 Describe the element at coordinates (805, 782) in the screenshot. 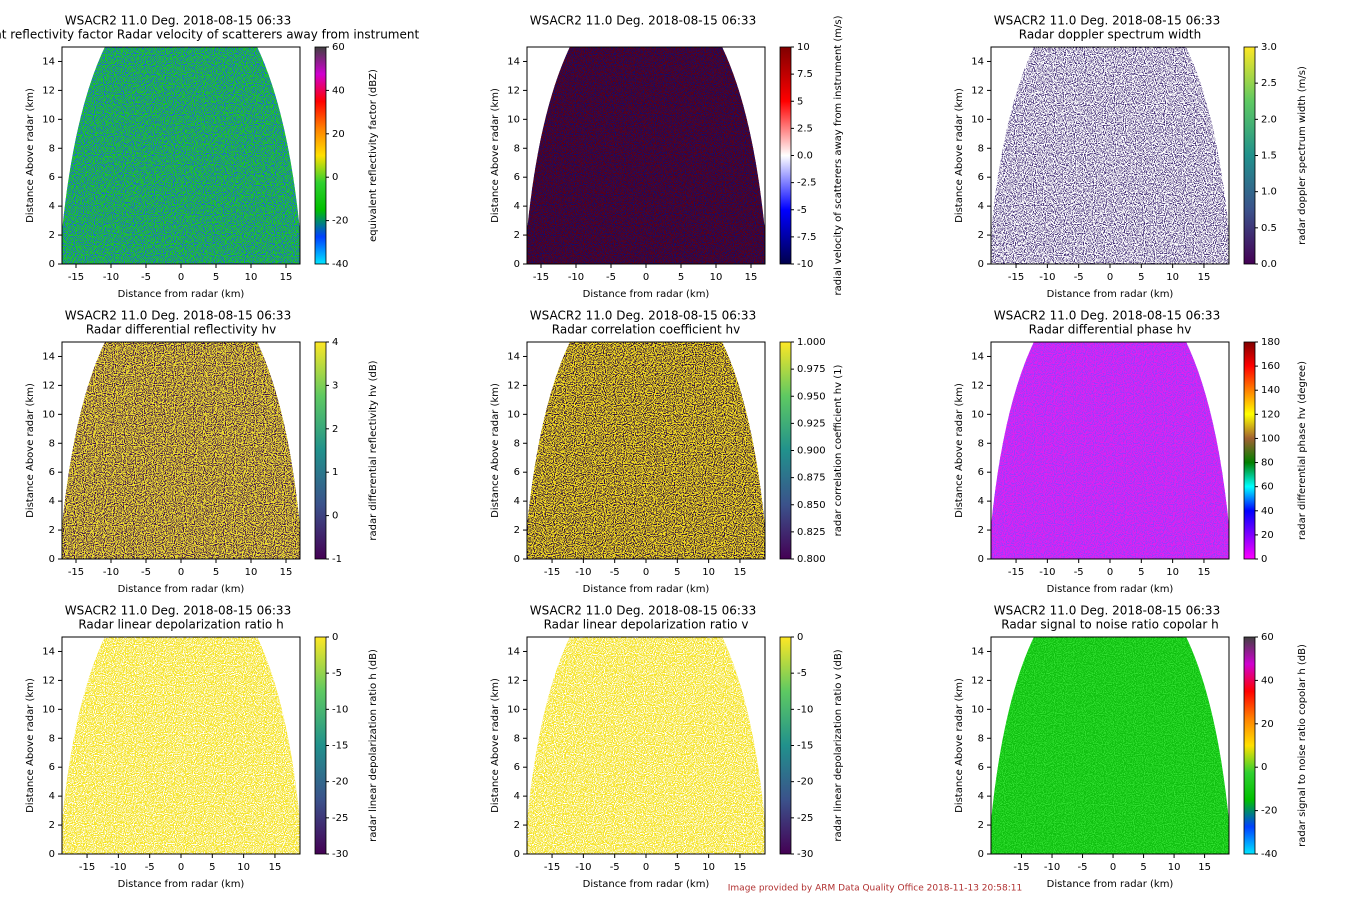

I see `colorbar-tick-label: -20` at that location.